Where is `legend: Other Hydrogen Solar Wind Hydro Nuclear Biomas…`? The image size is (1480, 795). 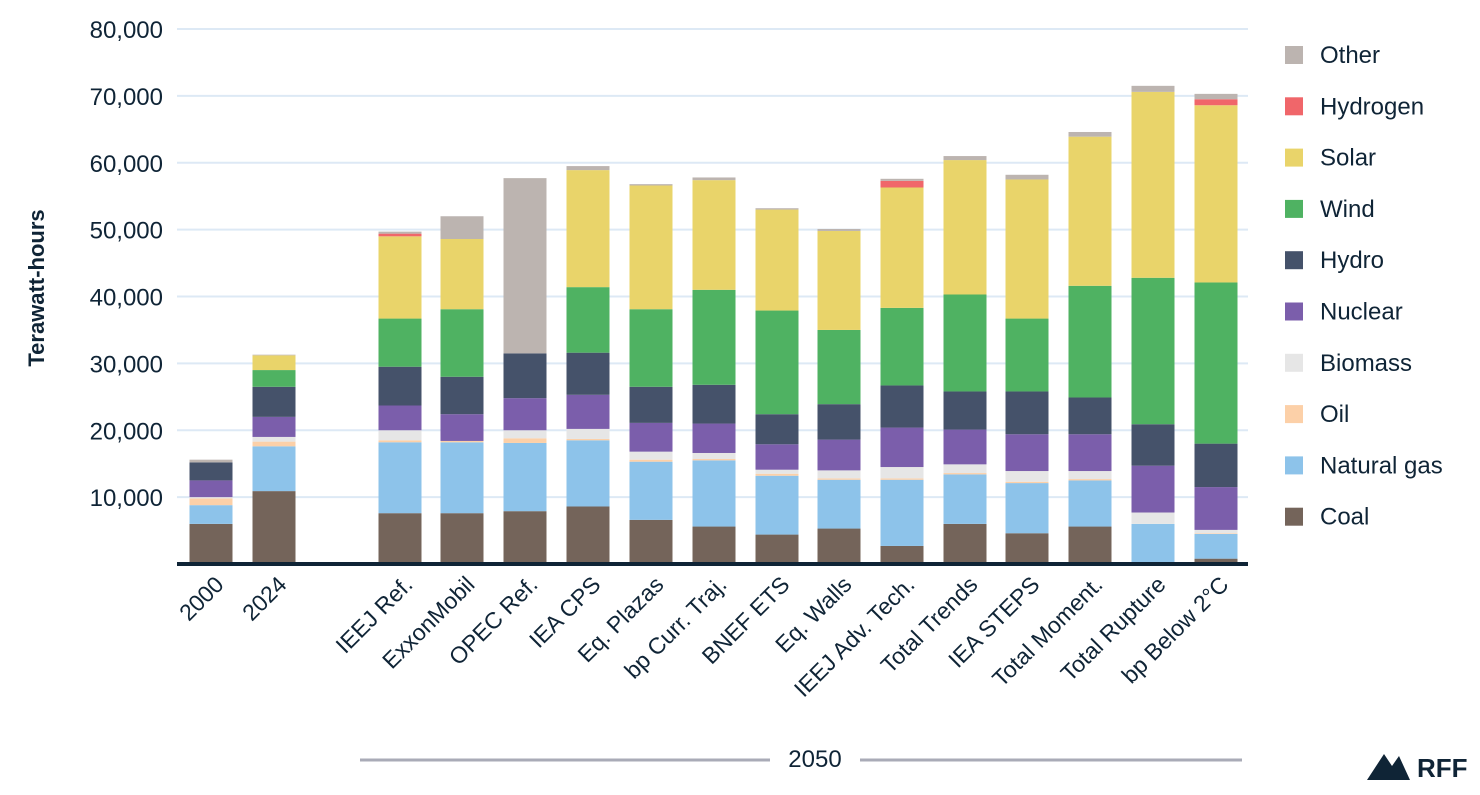
legend: Other Hydrogen Solar Wind Hydro Nuclear Biomas… is located at coordinates (1364, 286).